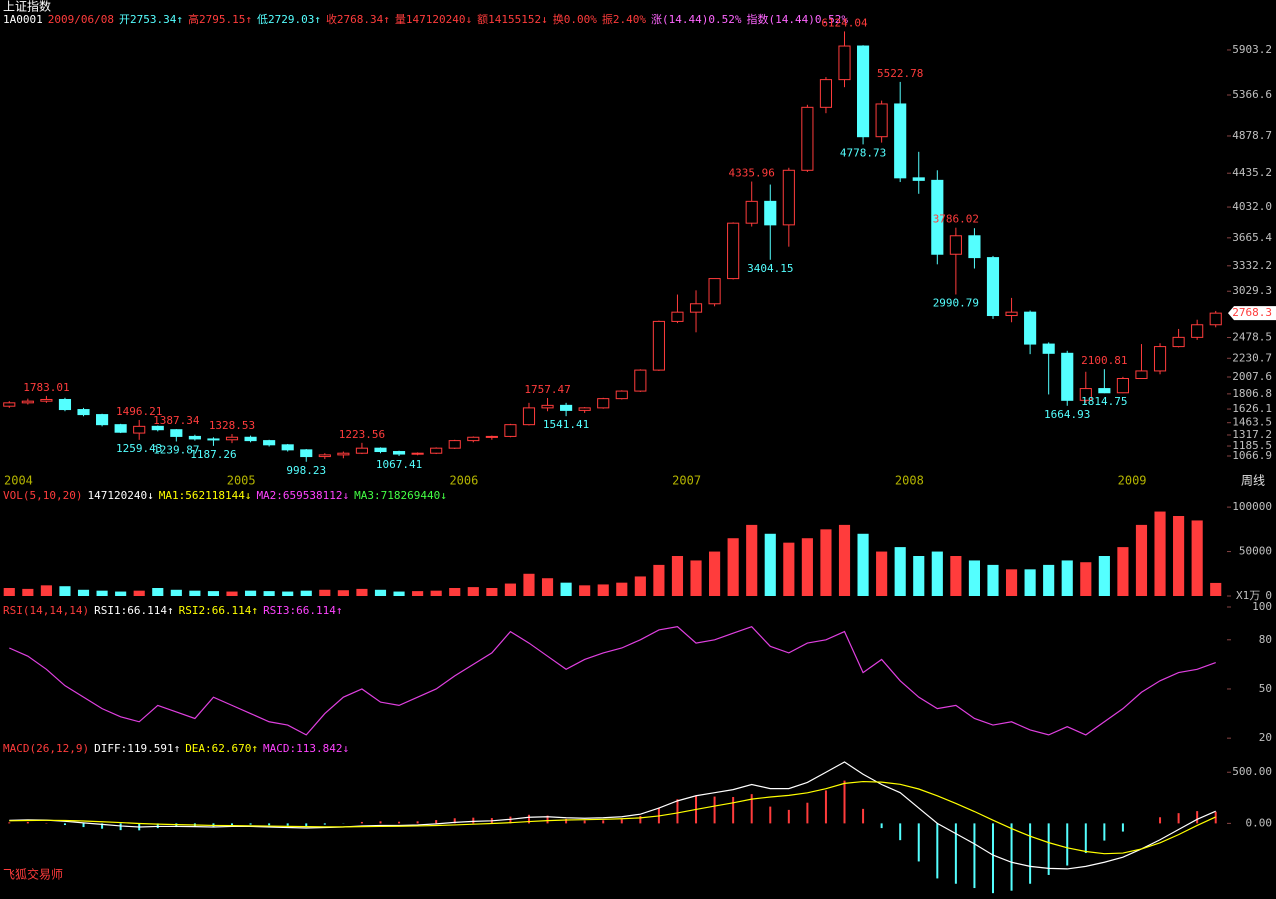 The height and width of the screenshot is (899, 1276). What do you see at coordinates (46, 387) in the screenshot?
I see `high-label: 1783.01` at bounding box center [46, 387].